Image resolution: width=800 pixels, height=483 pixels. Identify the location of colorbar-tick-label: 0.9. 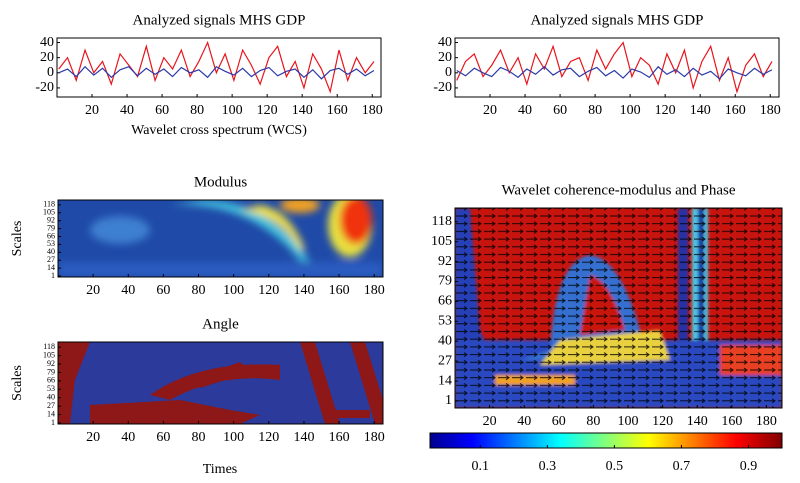
(749, 466).